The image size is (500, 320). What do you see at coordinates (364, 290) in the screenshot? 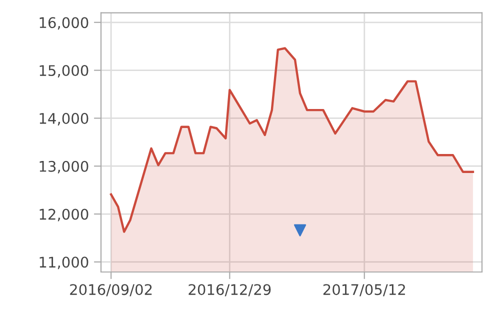
I see `x-tick-label: 2017/05/12` at bounding box center [364, 290].